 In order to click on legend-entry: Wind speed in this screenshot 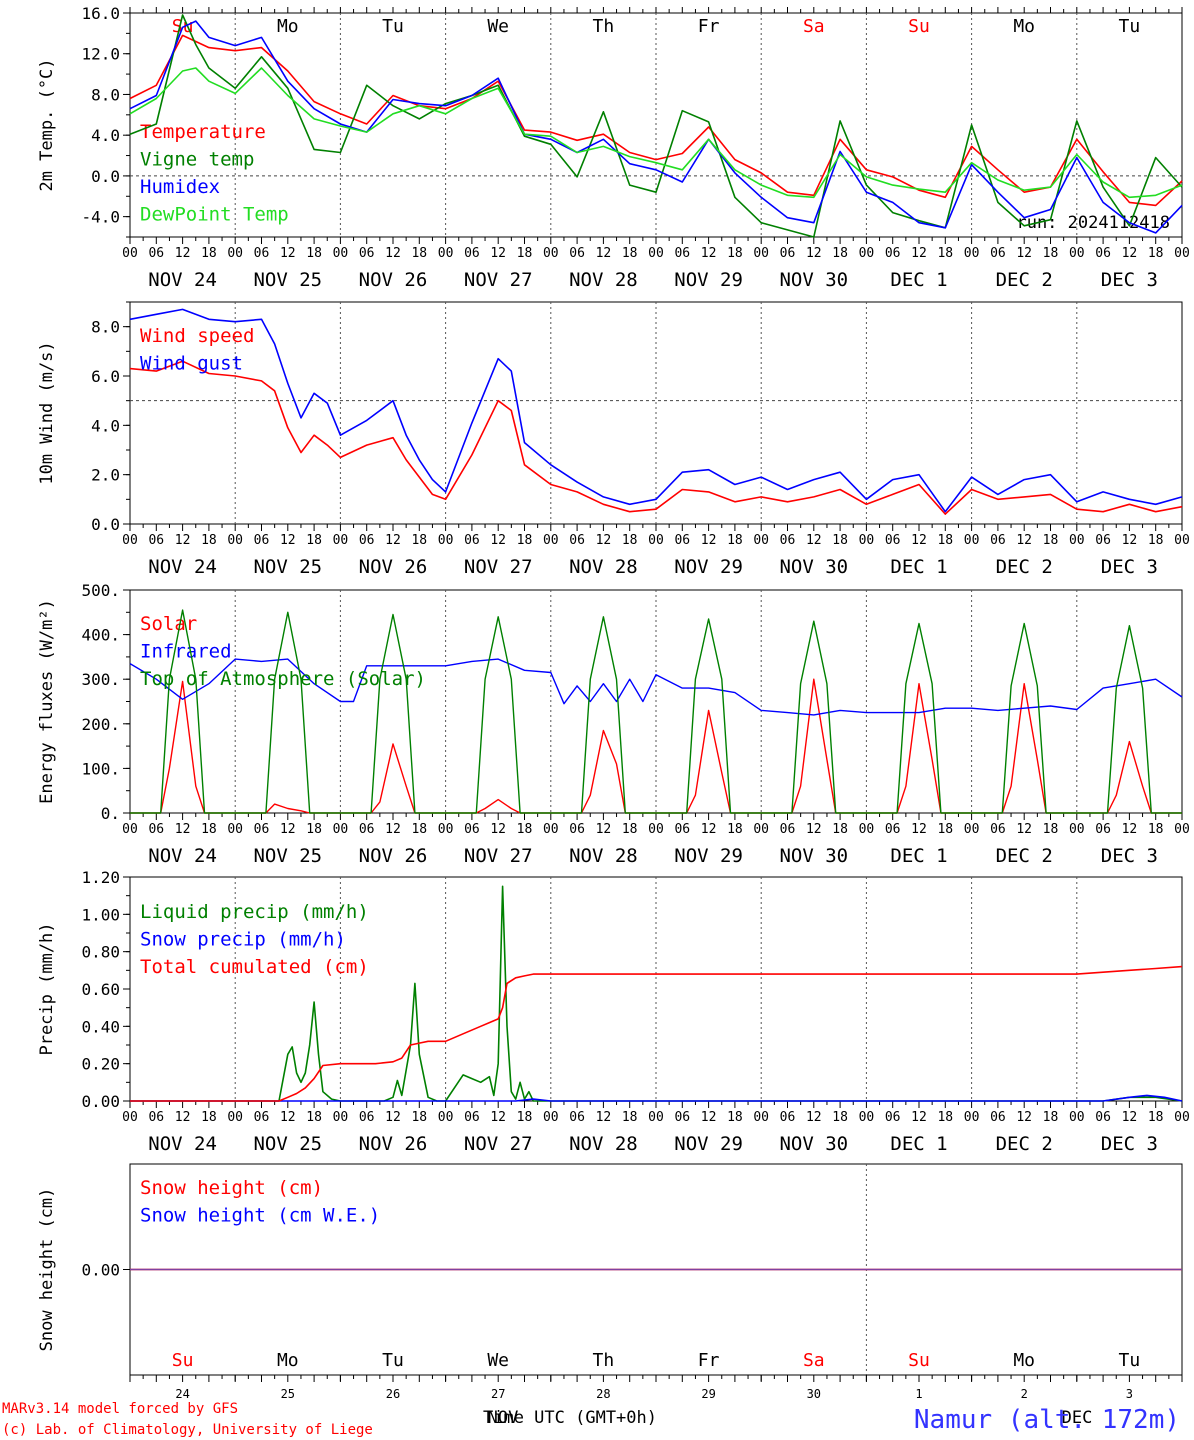, I will do `click(197, 336)`.